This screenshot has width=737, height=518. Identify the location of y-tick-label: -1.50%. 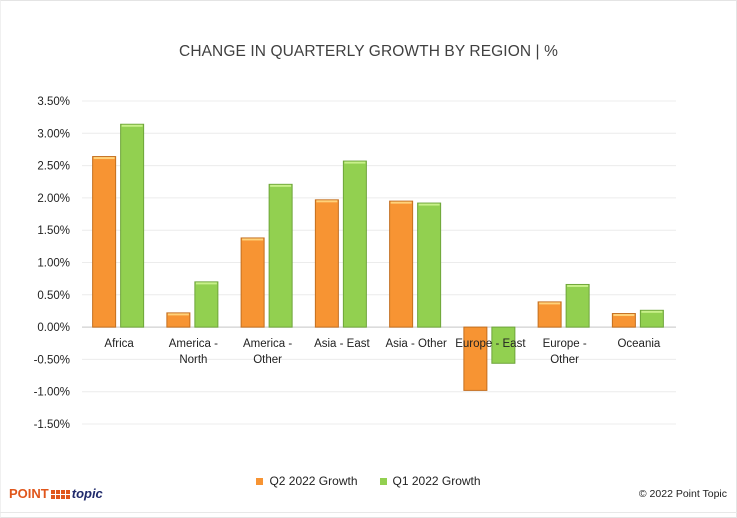
(52, 425).